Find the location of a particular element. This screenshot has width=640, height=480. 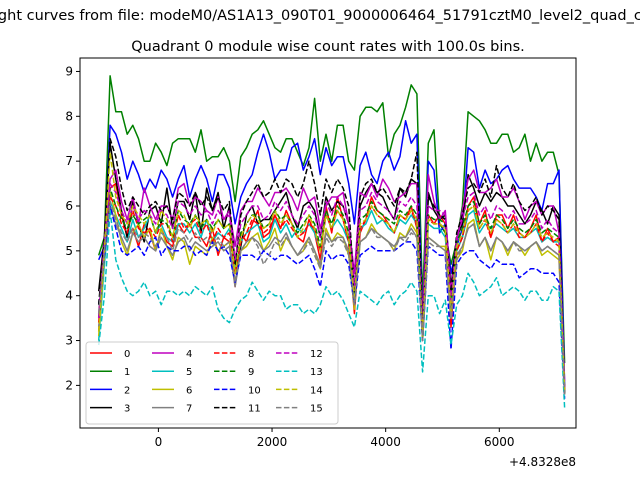

x-tick-label: 2000 is located at coordinates (272, 442).